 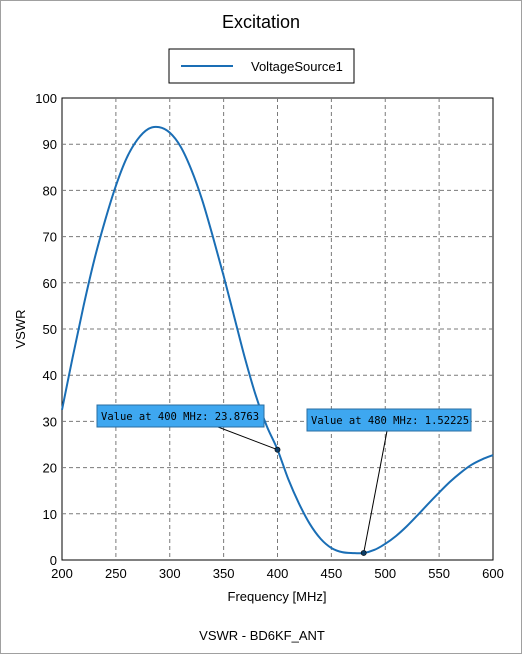 I want to click on y-tick-label: 0, so click(x=53, y=560).